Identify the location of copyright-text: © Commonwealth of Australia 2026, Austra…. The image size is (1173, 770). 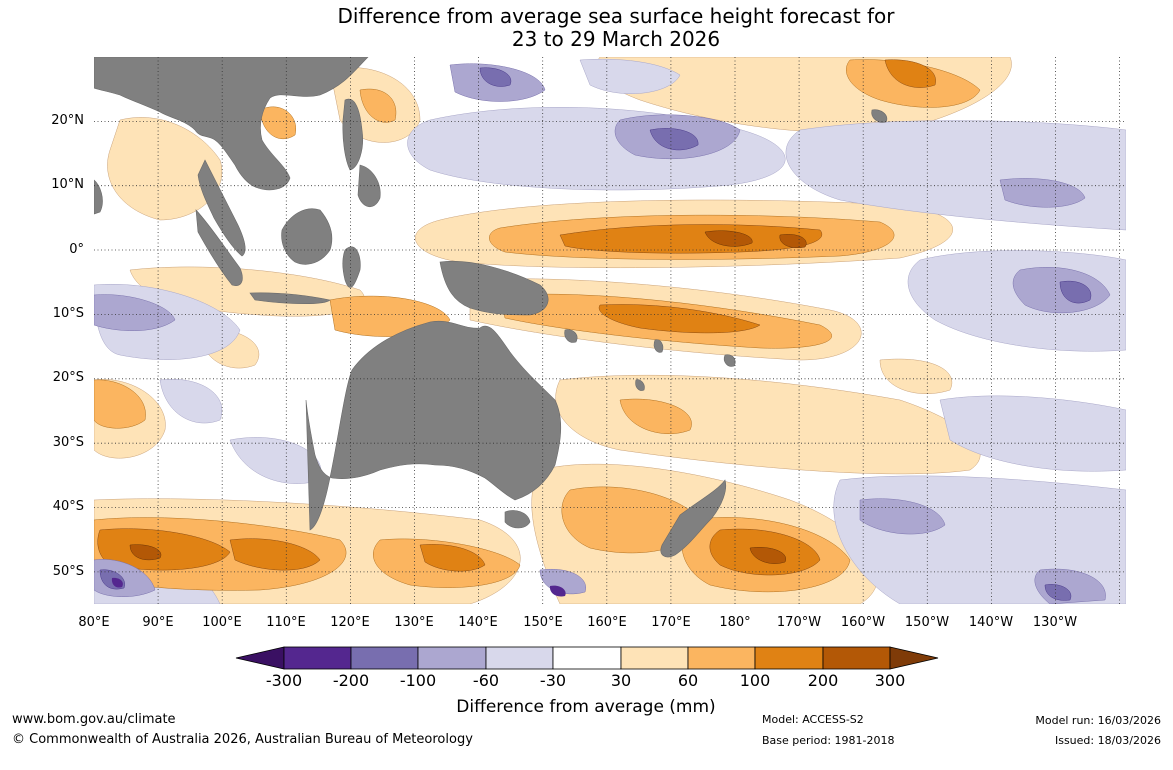
(242, 739).